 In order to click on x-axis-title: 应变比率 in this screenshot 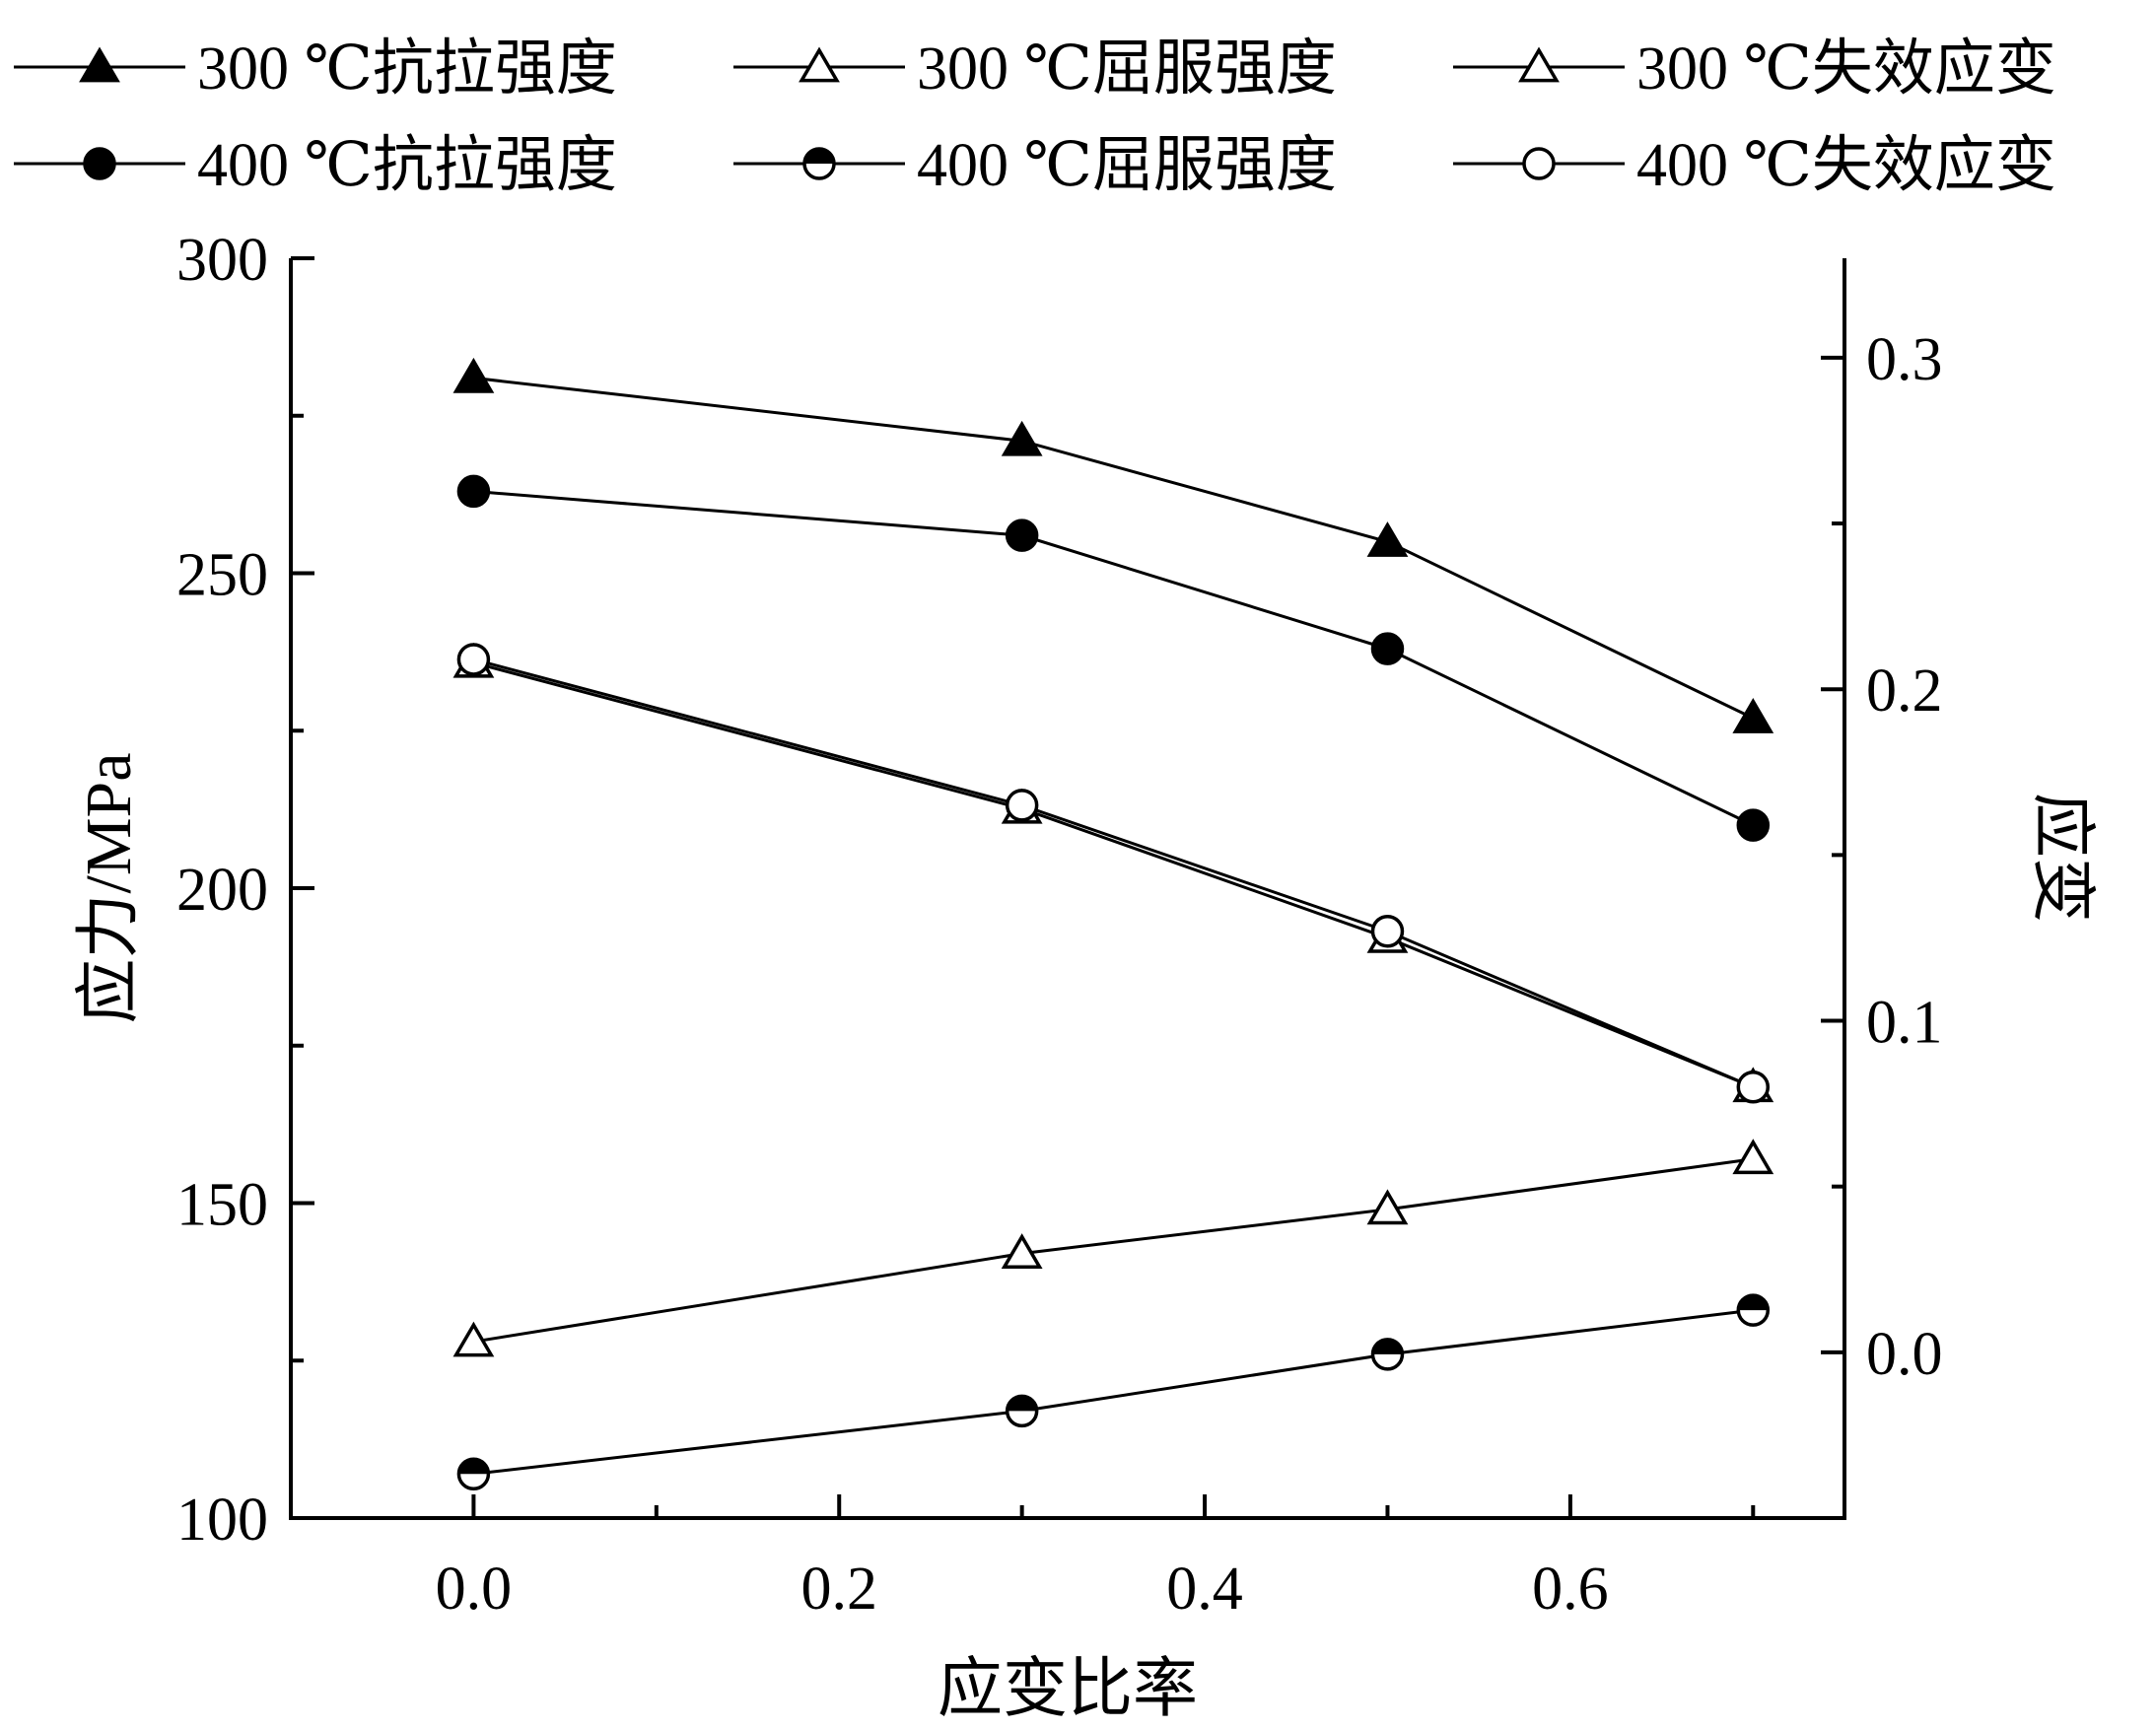, I will do `click(1068, 1689)`.